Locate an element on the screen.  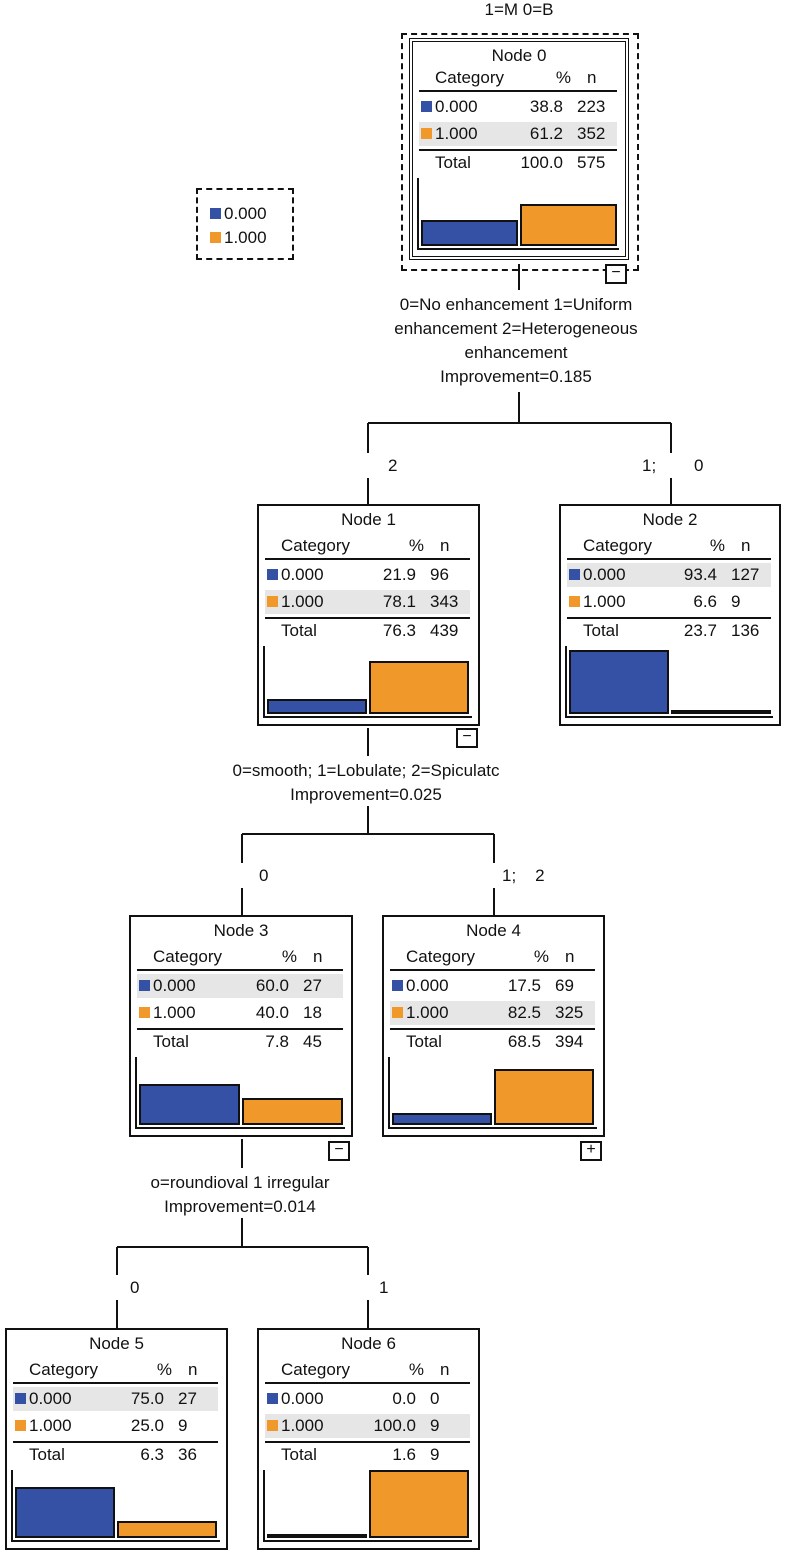
total-n: 394 is located at coordinates (569, 1041).